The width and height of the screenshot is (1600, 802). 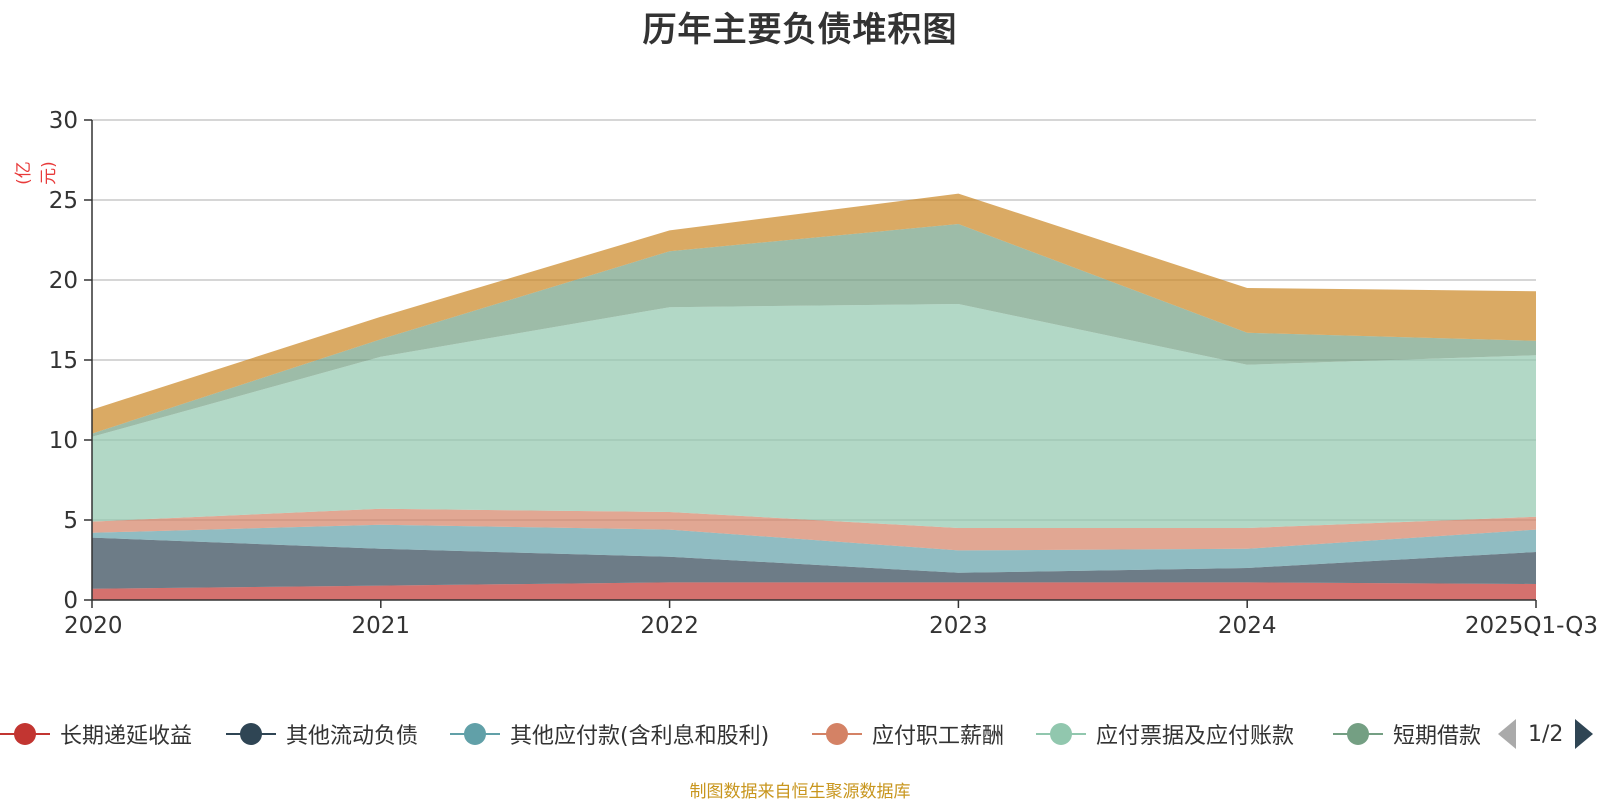 I want to click on legend-item: 长期递延收益, so click(x=96, y=734).